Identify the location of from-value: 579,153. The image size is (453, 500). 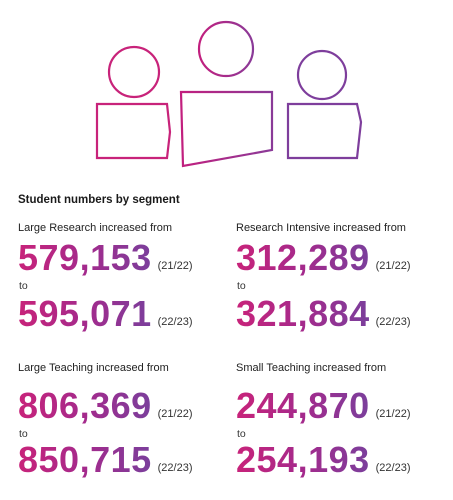
(85, 257).